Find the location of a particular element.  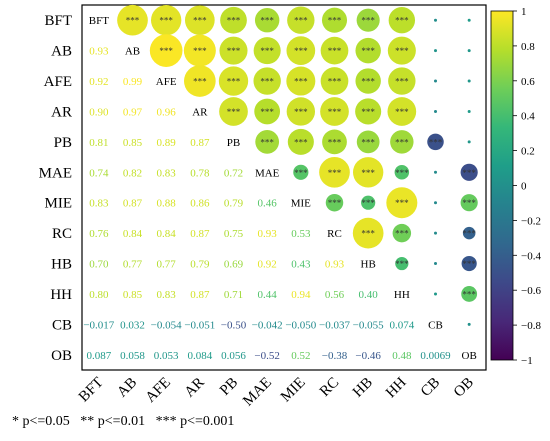

column-label: RC is located at coordinates (329, 387).